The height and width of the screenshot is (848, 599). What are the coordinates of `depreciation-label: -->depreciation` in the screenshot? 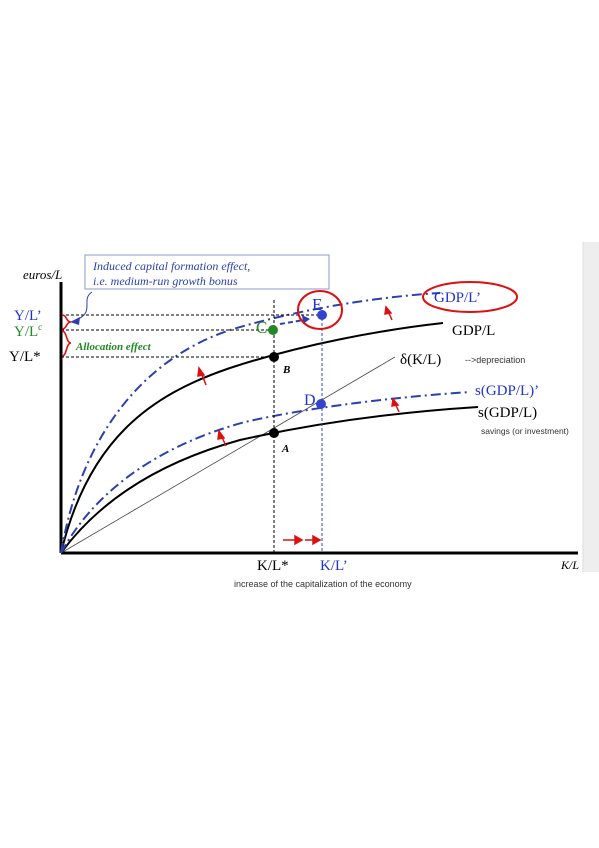 It's located at (495, 360).